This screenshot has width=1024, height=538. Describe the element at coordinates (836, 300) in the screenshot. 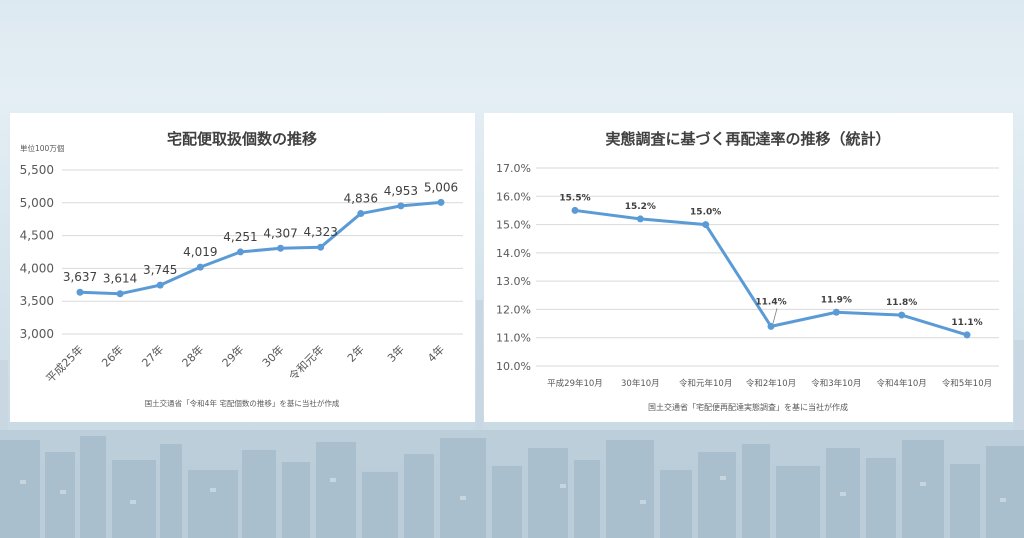

I see `data-label: 11.9%` at that location.